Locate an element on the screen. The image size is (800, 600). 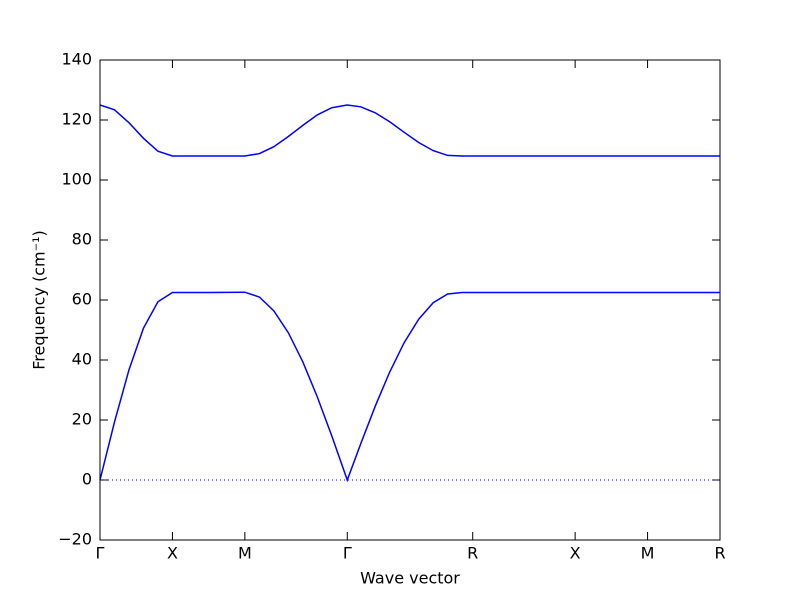
y-tick-label: 80 is located at coordinates (82, 239).